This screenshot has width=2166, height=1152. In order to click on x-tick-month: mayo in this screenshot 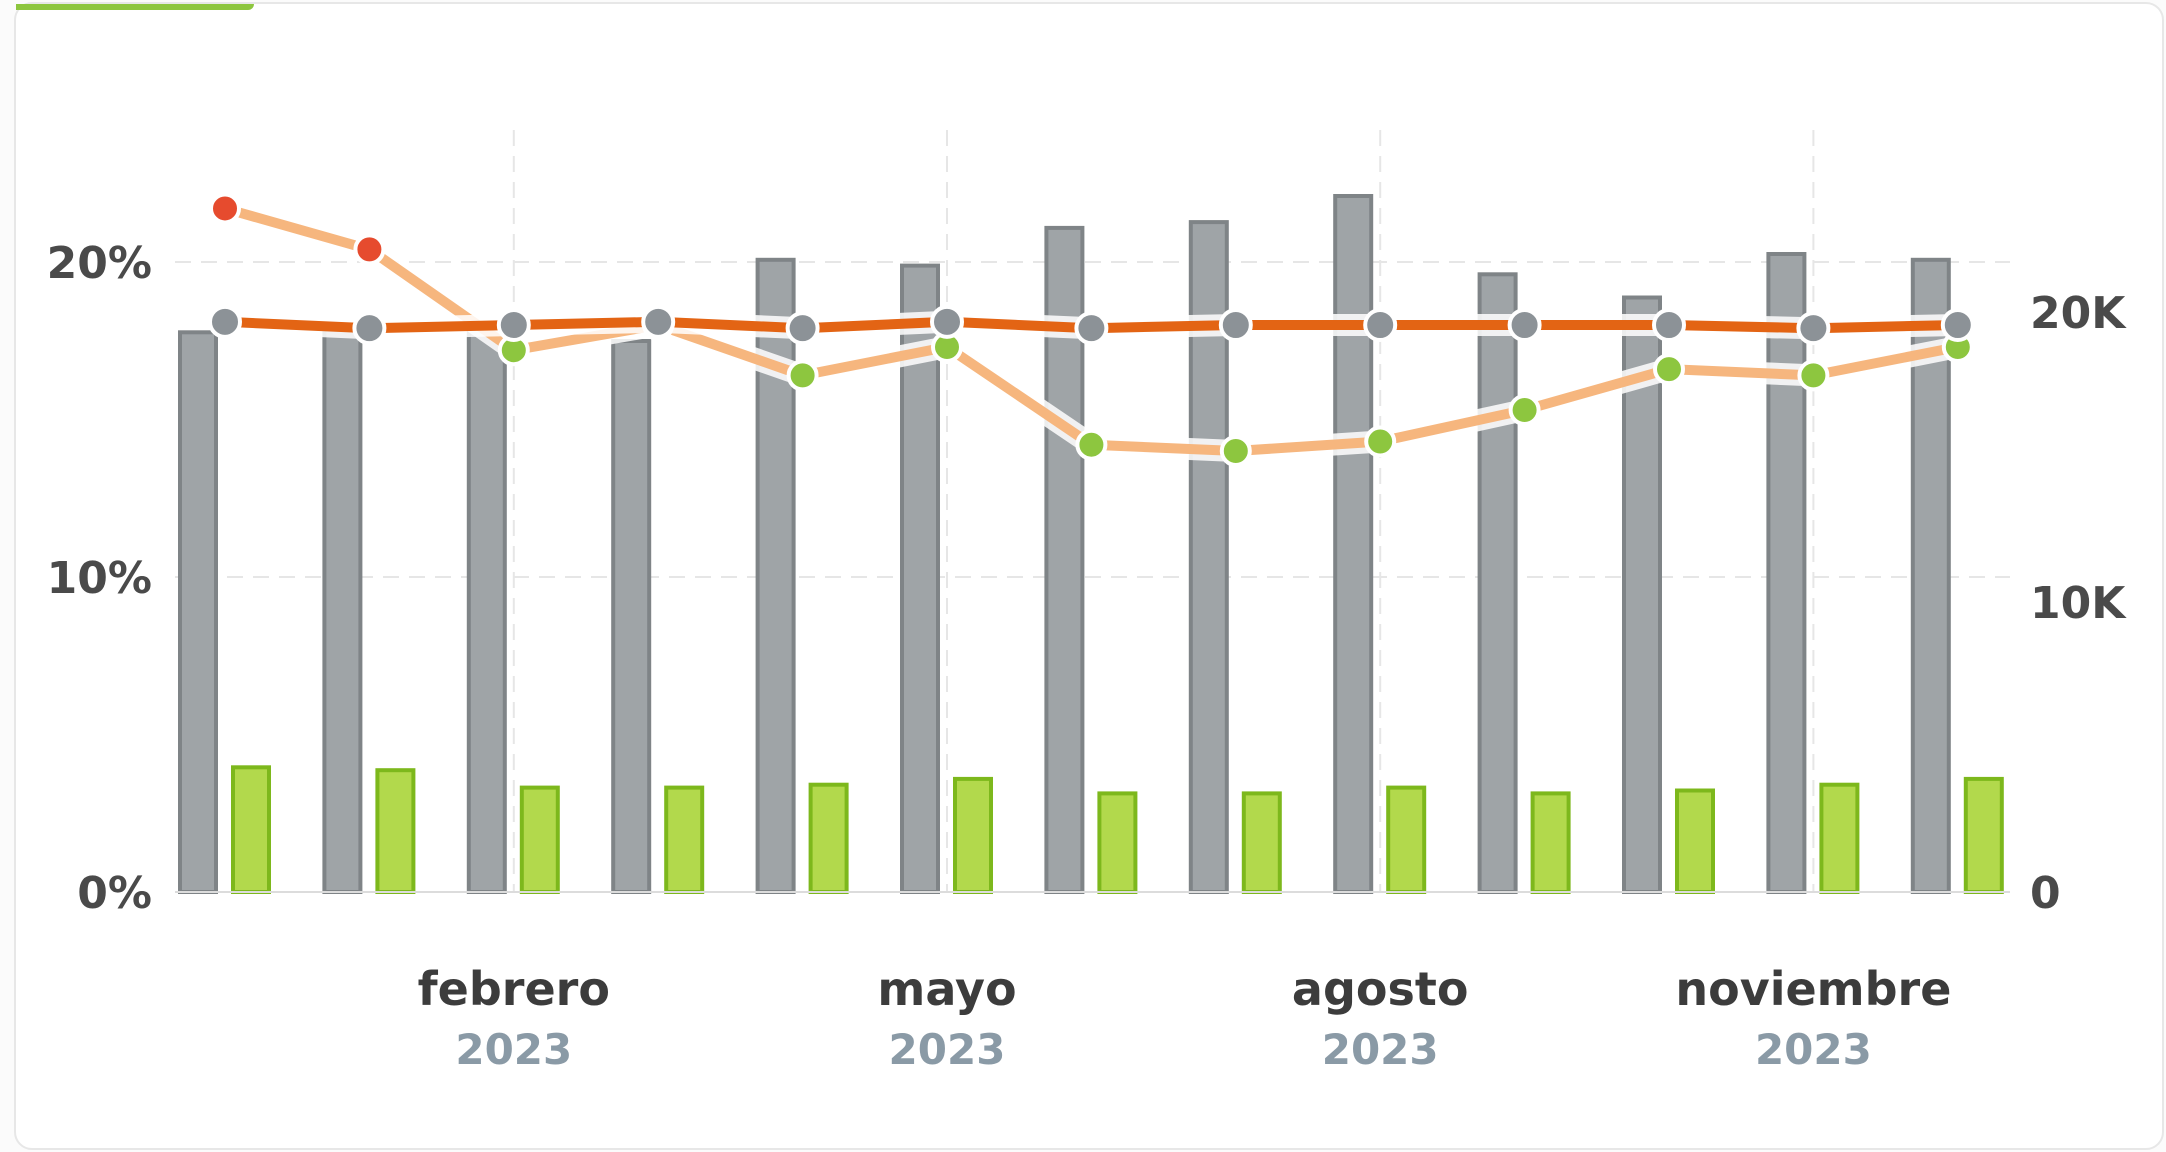, I will do `click(946, 989)`.